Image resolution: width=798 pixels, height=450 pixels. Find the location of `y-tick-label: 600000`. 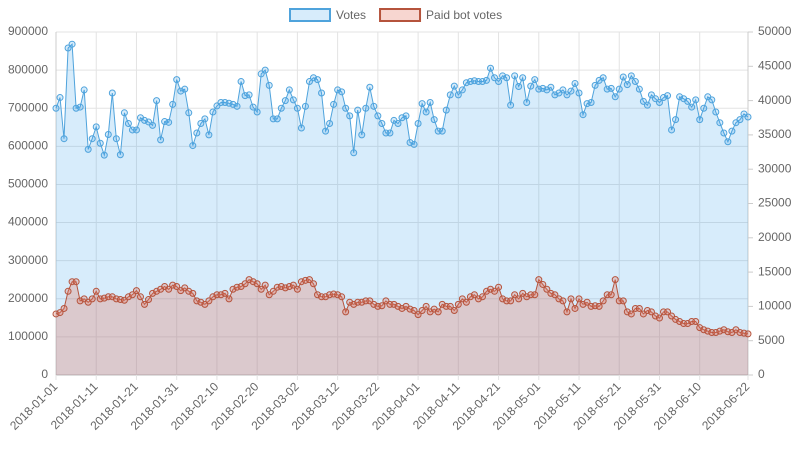

y-tick-label: 600000 is located at coordinates (28, 146).